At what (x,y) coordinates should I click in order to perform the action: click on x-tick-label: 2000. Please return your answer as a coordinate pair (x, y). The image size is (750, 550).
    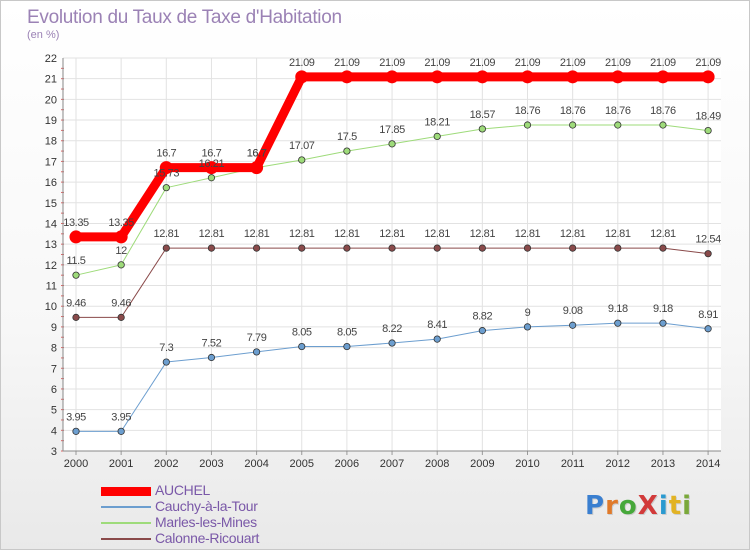
    Looking at the image, I should click on (76, 464).